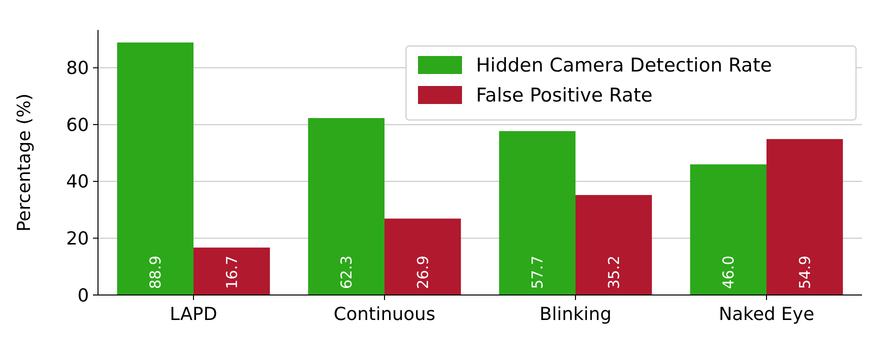  What do you see at coordinates (766, 314) in the screenshot?
I see `x-tick-label: Naked Eye` at bounding box center [766, 314].